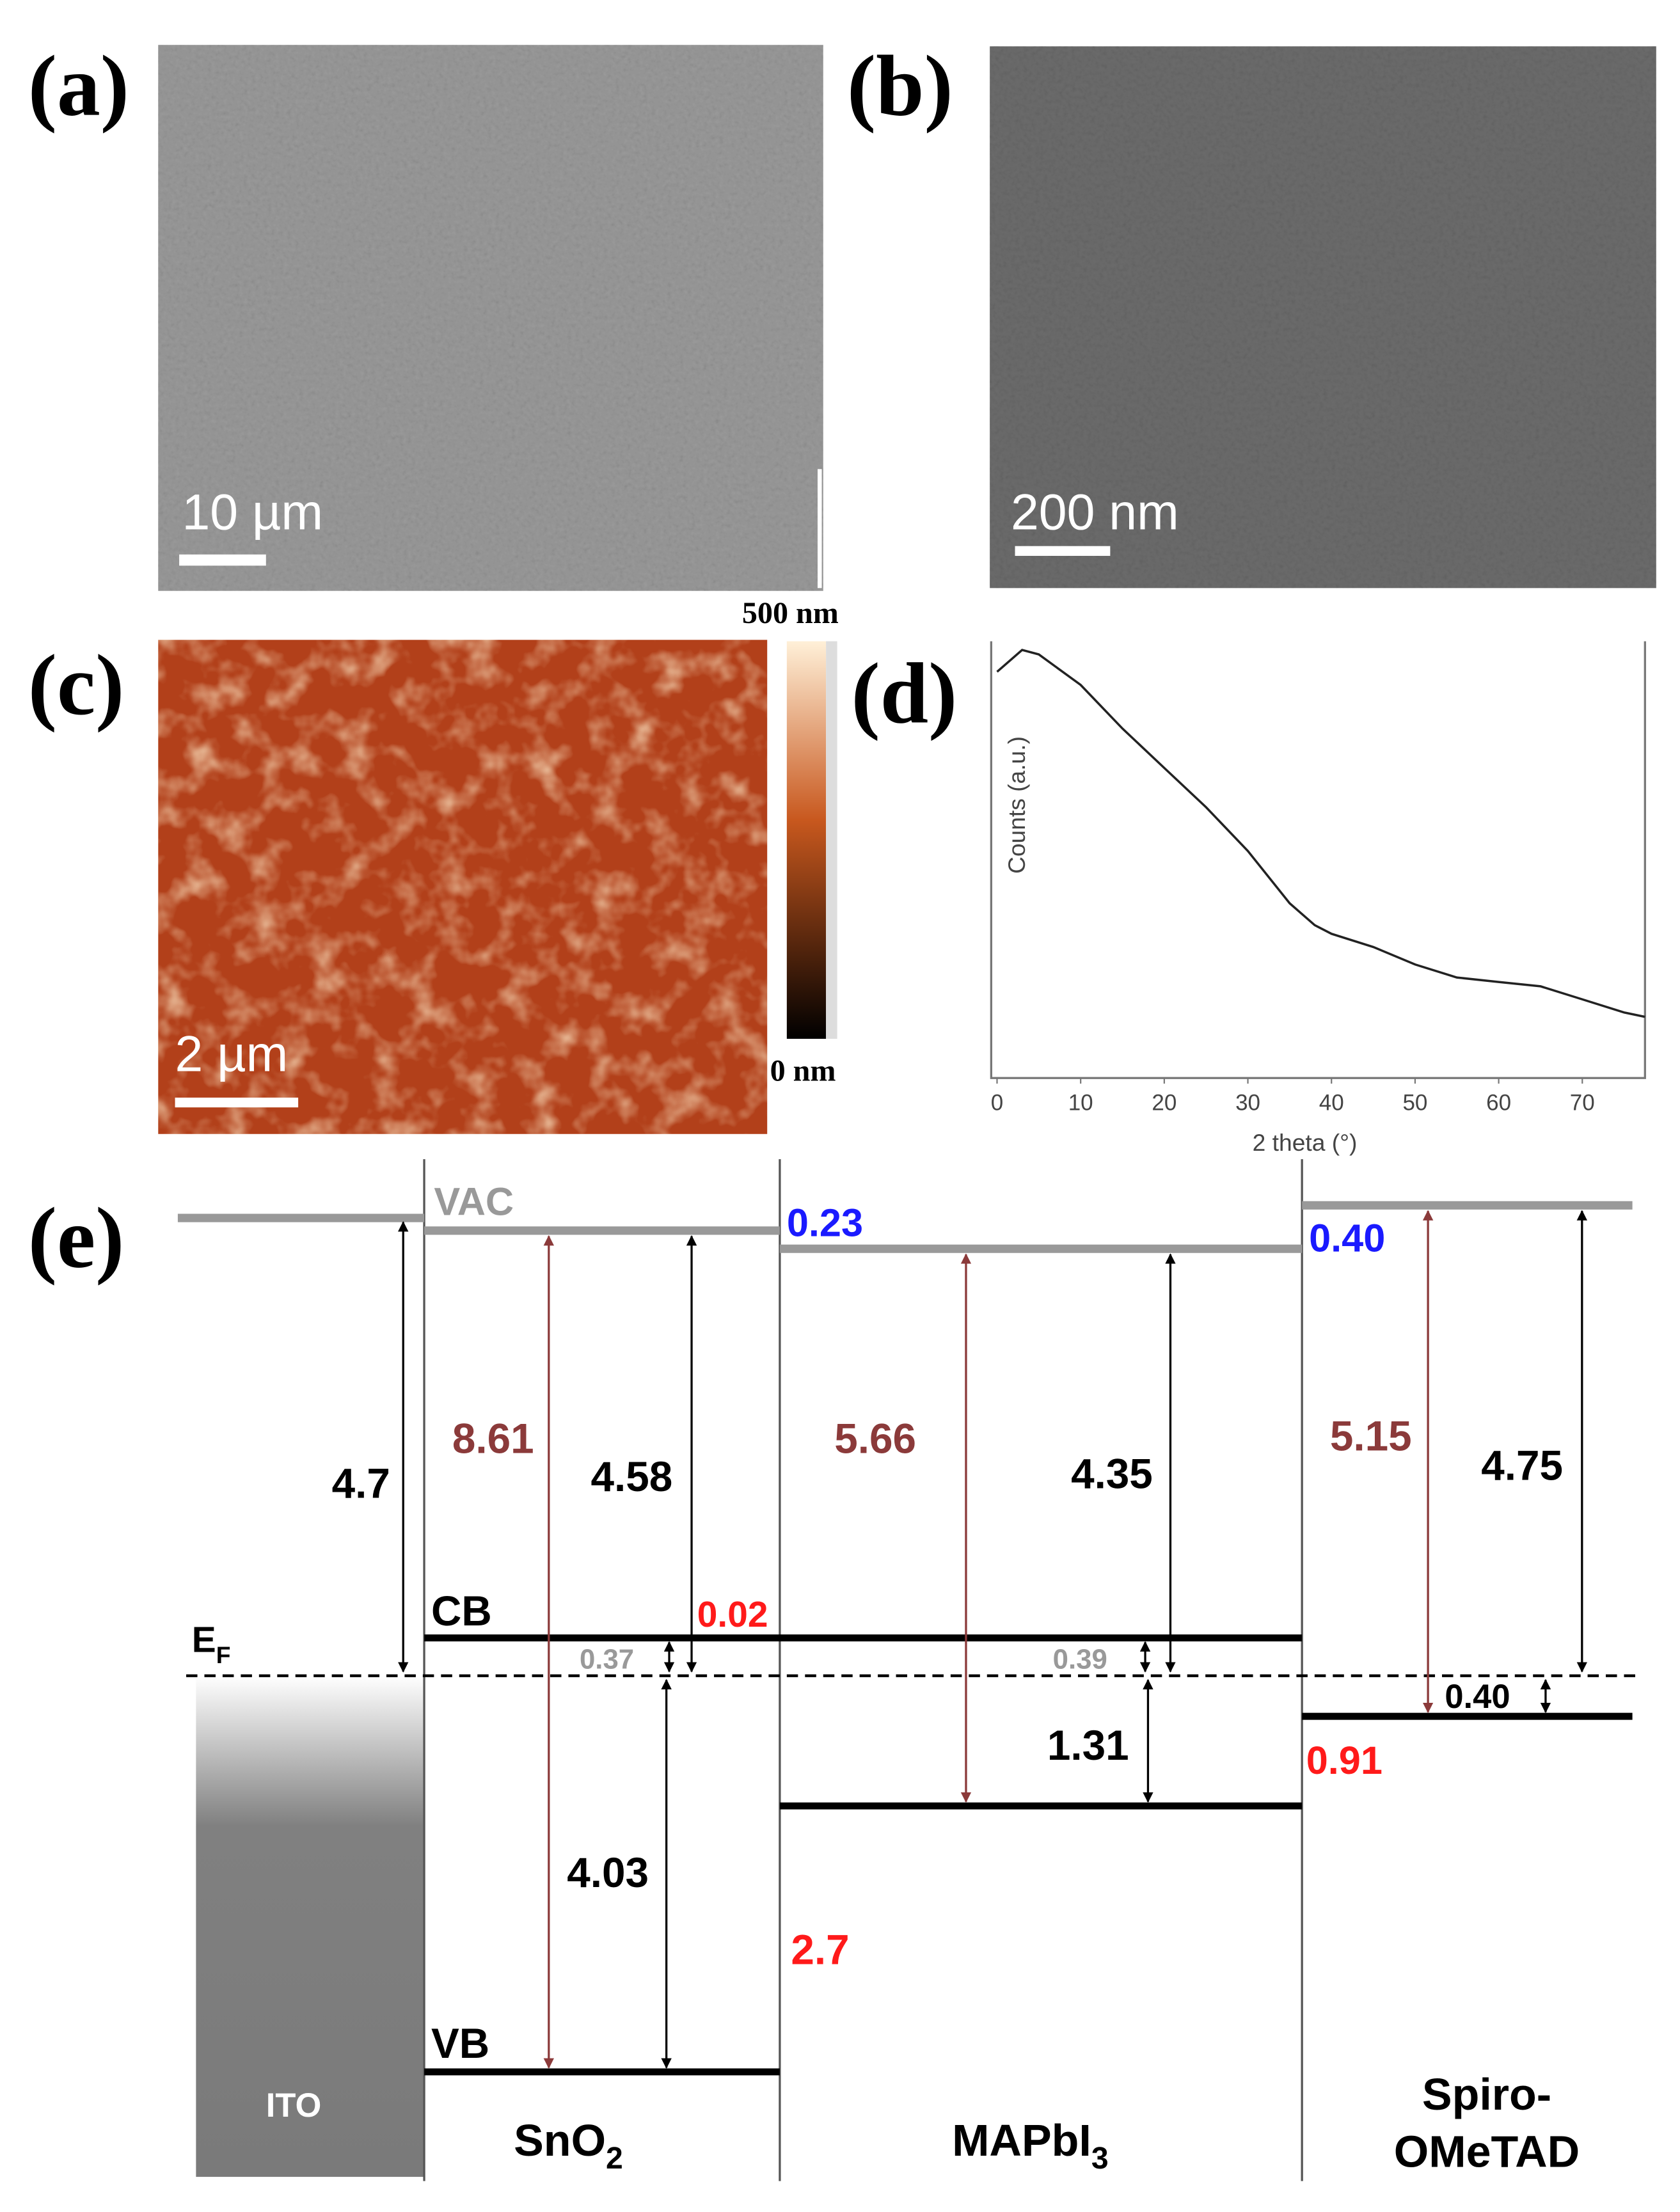 This screenshot has height=2212, width=1680. What do you see at coordinates (732, 1614) in the screenshot?
I see `energy-value: 0.02` at bounding box center [732, 1614].